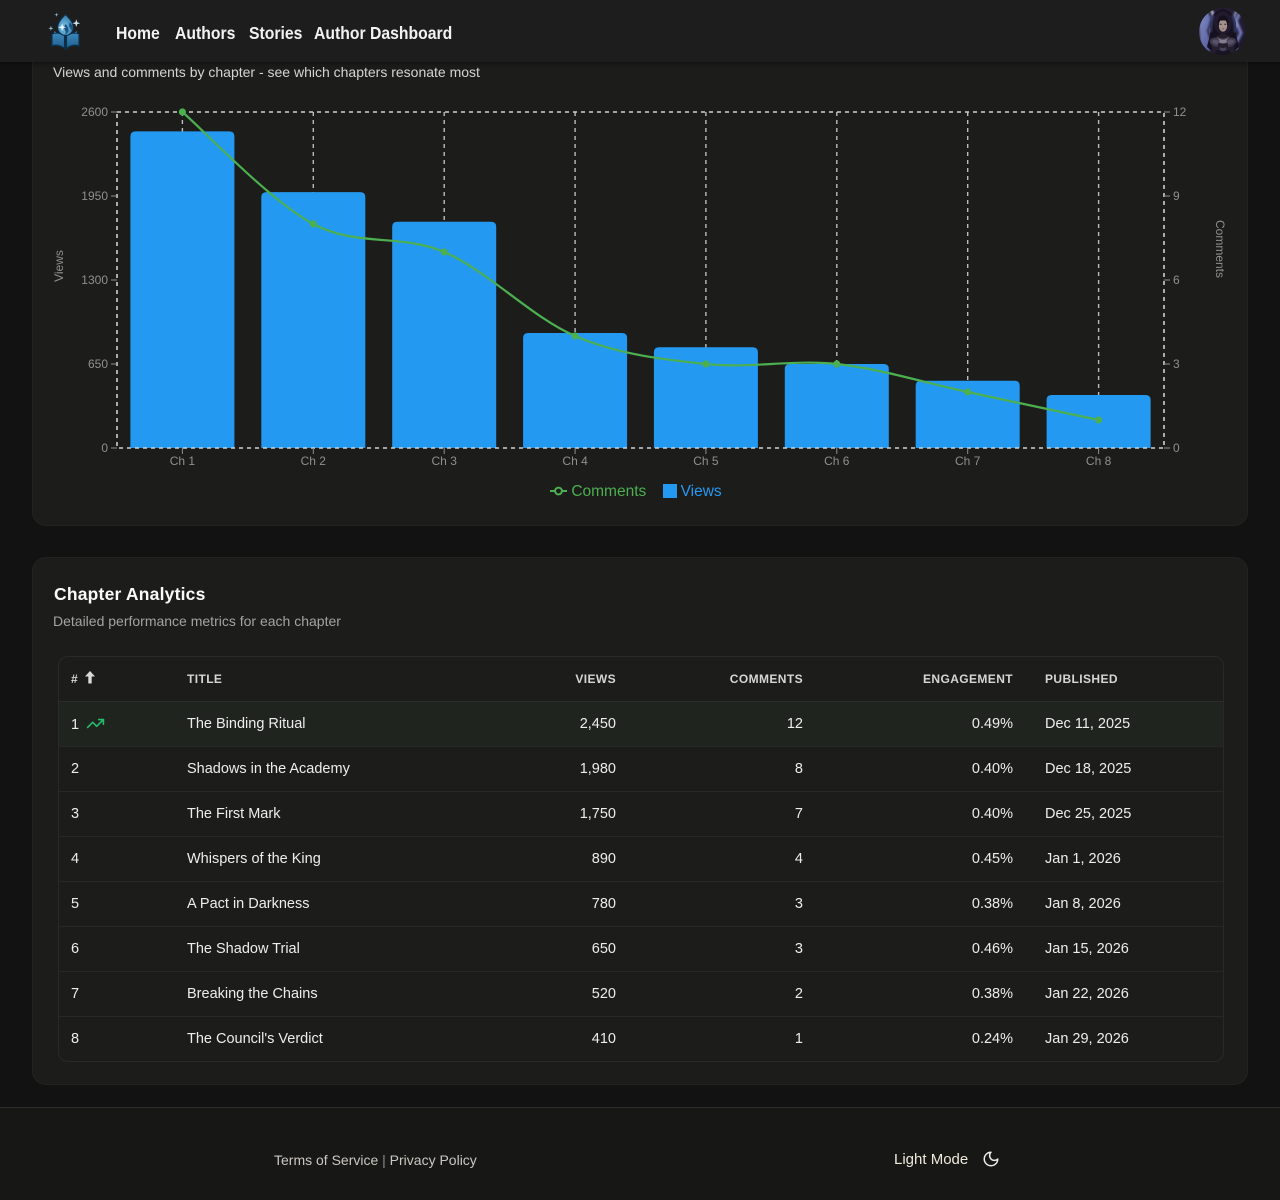 The width and height of the screenshot is (1280, 1200). Describe the element at coordinates (1180, 112) in the screenshot. I see `svg-text: 12` at that location.